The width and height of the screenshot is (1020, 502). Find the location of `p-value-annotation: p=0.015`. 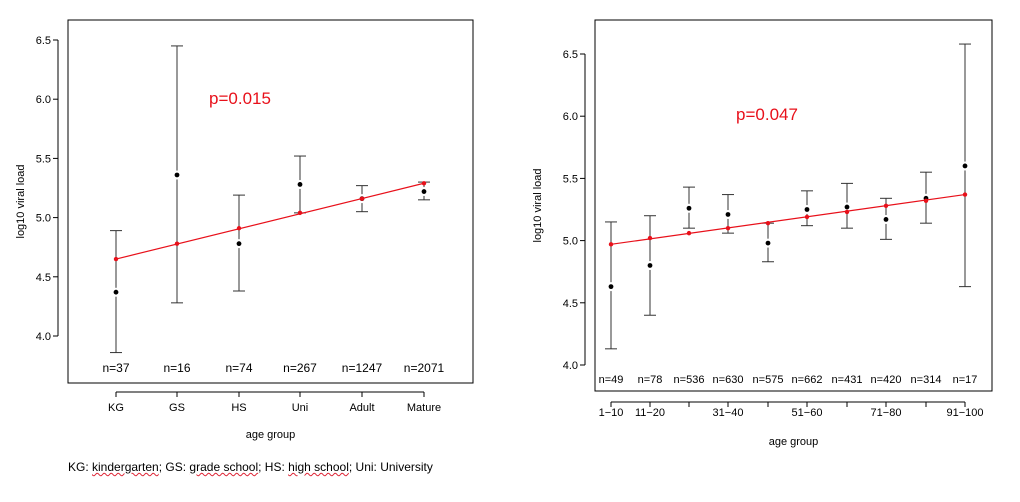

p-value-annotation: p=0.015 is located at coordinates (240, 98).